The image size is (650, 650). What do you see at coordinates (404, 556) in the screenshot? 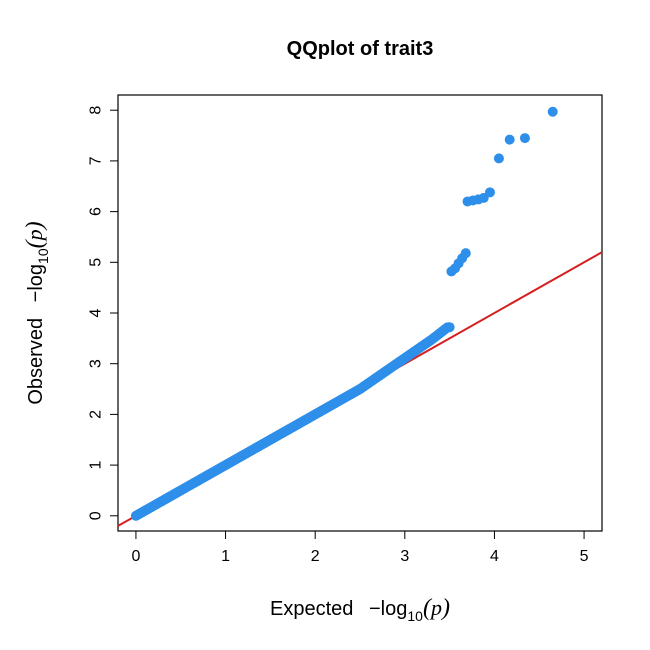
I see `x-tick-label: 3` at bounding box center [404, 556].